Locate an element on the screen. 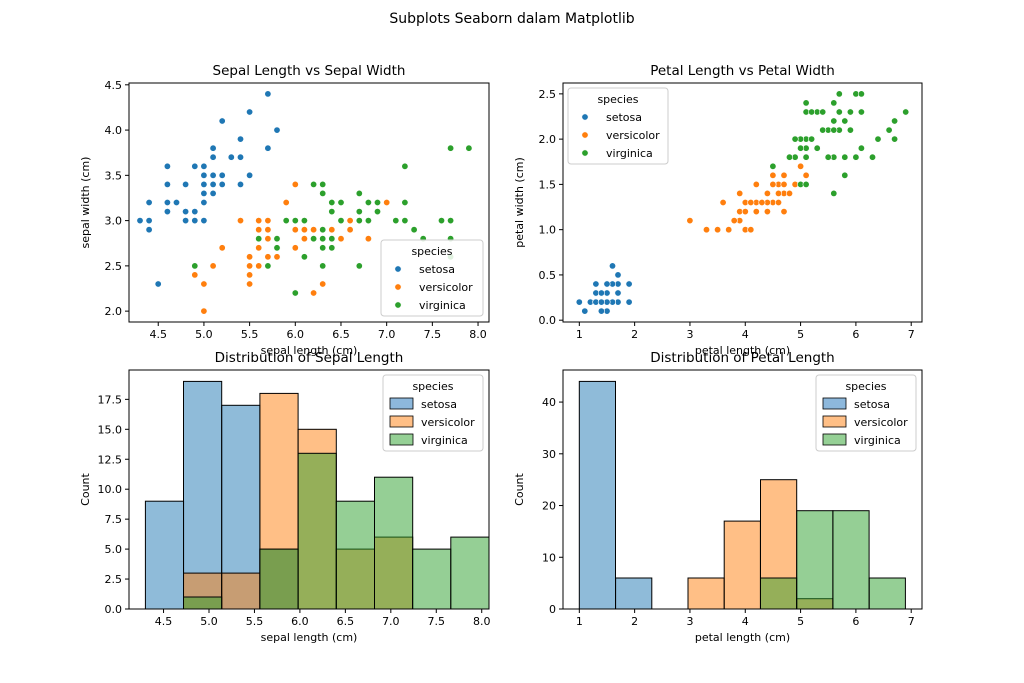  petal-scatter-title: Petal Length vs Petal Width is located at coordinates (742, 71).